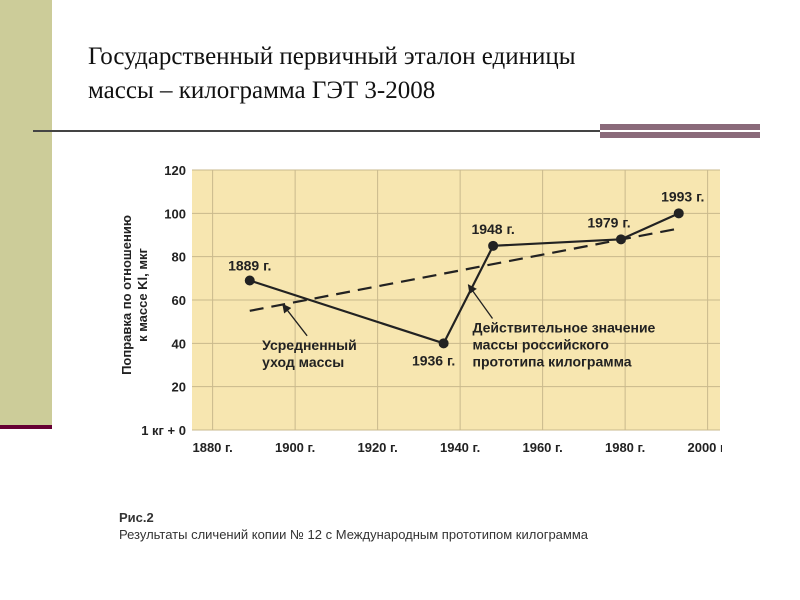 This screenshot has width=800, height=600. Describe the element at coordinates (608, 222) in the screenshot. I see `data-point-label: 1979 г.` at that location.